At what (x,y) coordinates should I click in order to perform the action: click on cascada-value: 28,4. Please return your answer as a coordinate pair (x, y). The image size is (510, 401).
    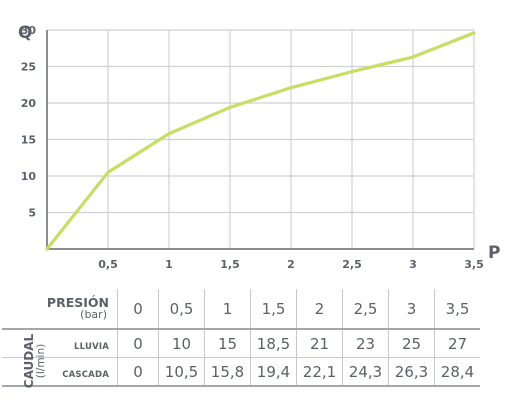
    Looking at the image, I should click on (457, 372).